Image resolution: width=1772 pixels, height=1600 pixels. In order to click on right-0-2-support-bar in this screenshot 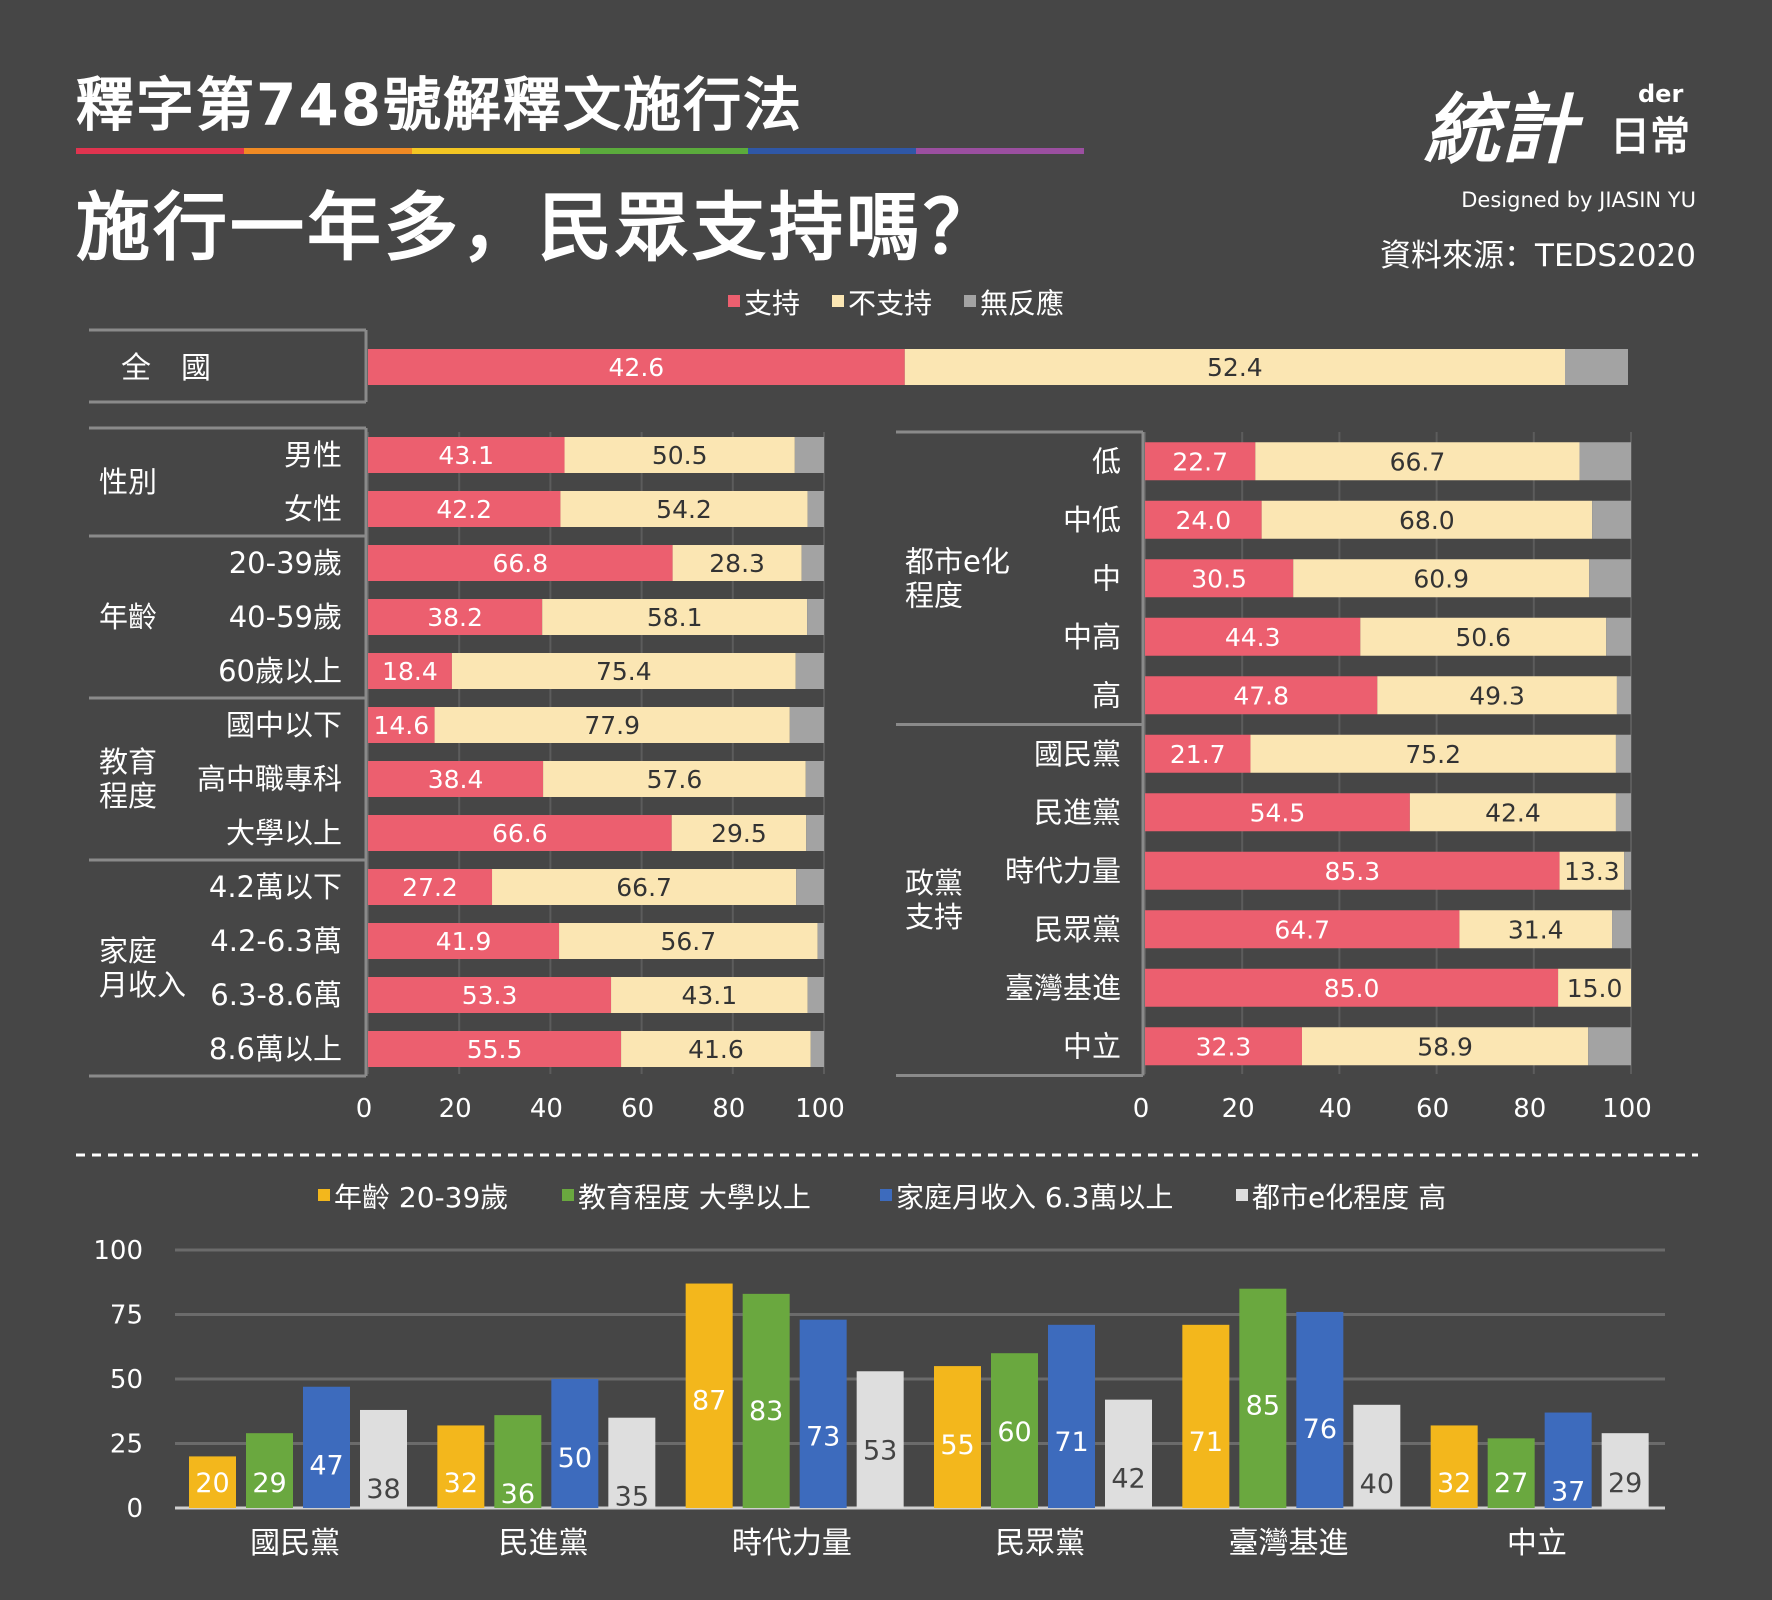, I will do `click(1219, 578)`.